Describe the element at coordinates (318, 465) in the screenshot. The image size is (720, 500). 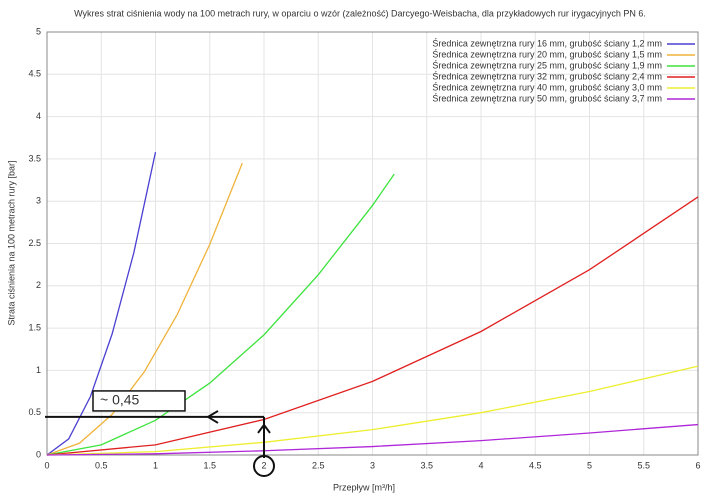
I see `x-tick-label: 2.5` at that location.